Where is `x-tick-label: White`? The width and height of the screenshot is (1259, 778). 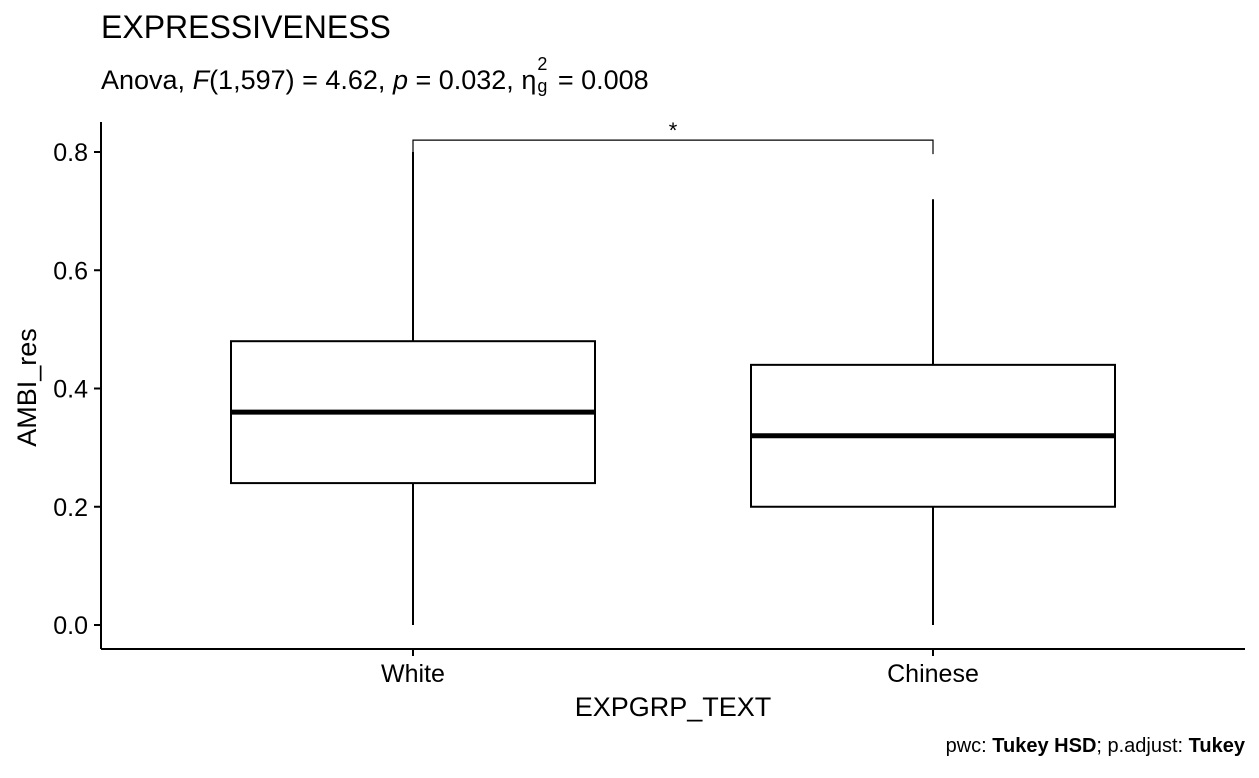 x-tick-label: White is located at coordinates (413, 674).